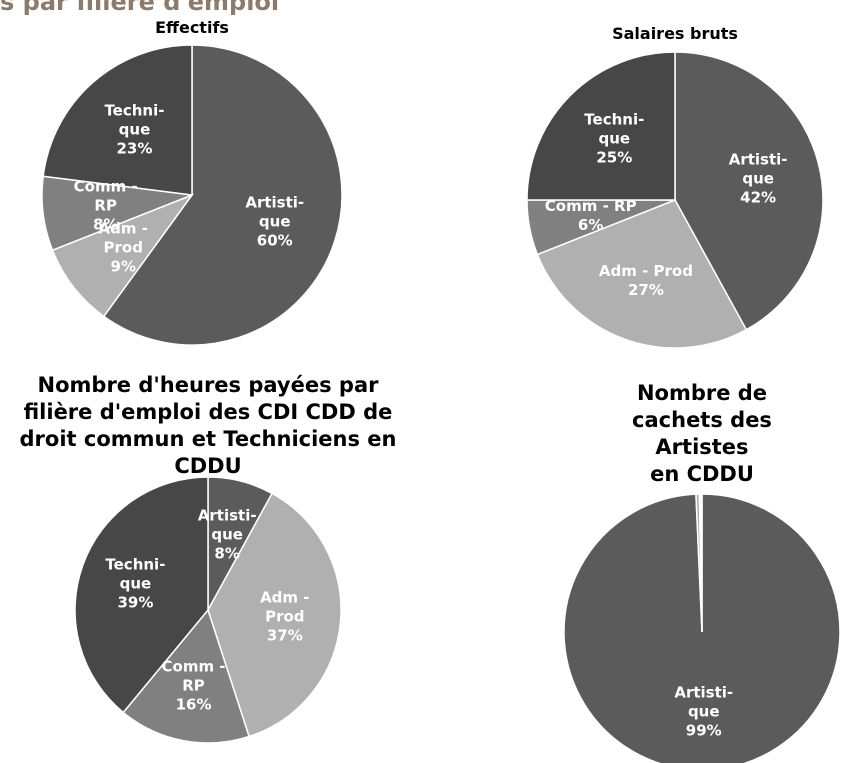  Describe the element at coordinates (645, 289) in the screenshot. I see `value-label: 27%` at that location.